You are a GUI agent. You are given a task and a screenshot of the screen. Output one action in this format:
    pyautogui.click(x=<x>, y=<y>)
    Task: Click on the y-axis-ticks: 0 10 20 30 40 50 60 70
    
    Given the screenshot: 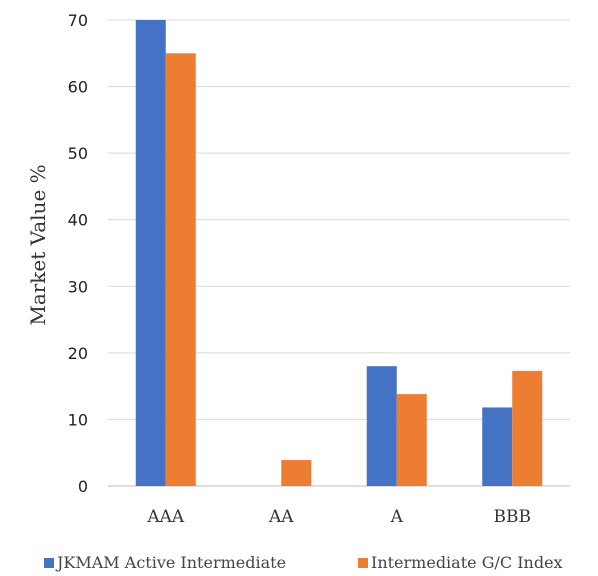 What is the action you would take?
    pyautogui.click(x=78, y=253)
    